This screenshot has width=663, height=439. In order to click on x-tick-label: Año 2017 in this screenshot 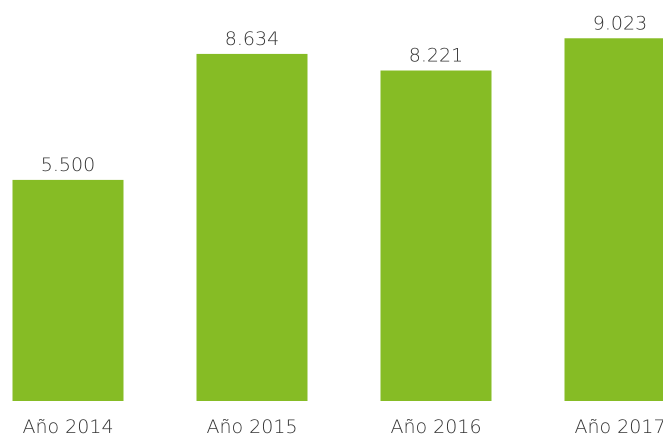, I will do `click(618, 427)`.